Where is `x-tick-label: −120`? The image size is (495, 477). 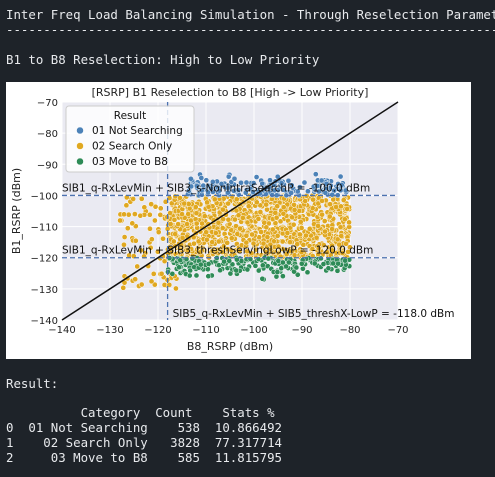
x-tick-label: −120 is located at coordinates (157, 330).